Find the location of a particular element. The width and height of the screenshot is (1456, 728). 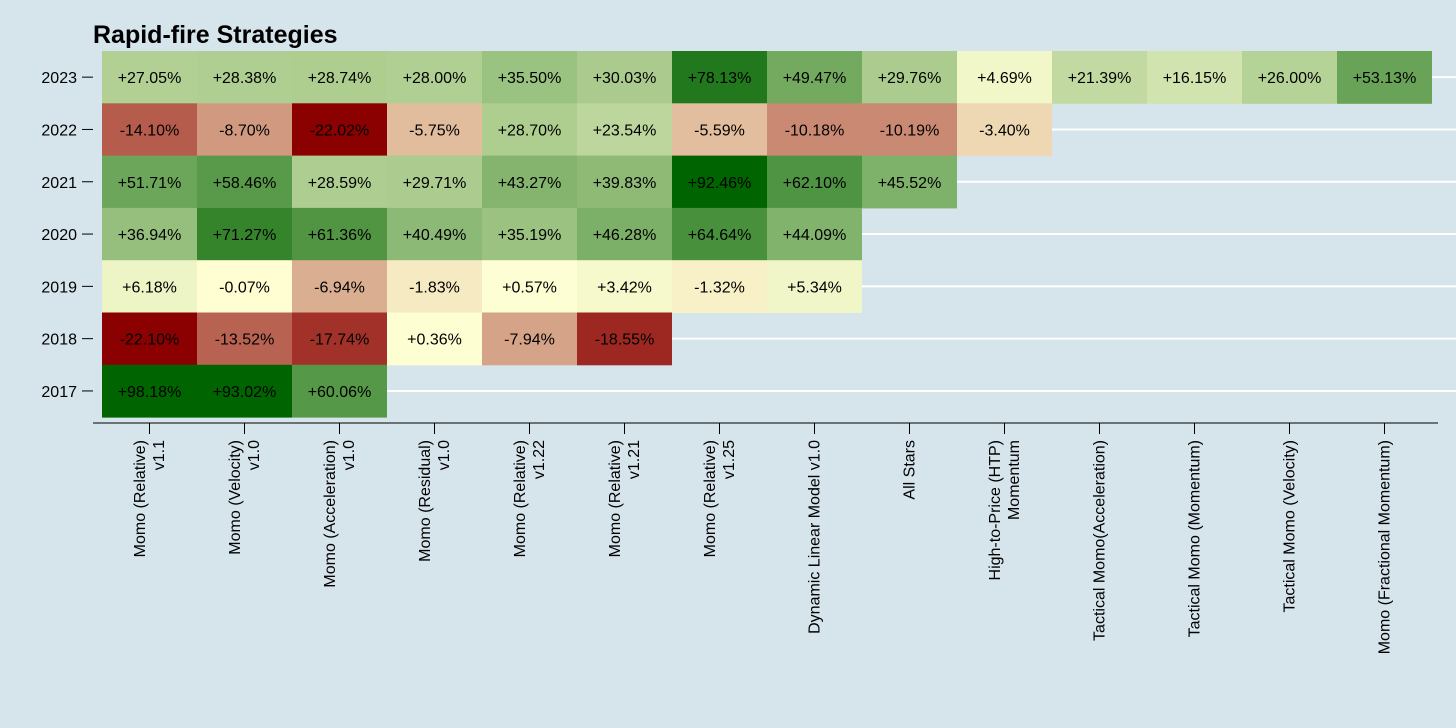

cell-label: -10.19% is located at coordinates (910, 130).